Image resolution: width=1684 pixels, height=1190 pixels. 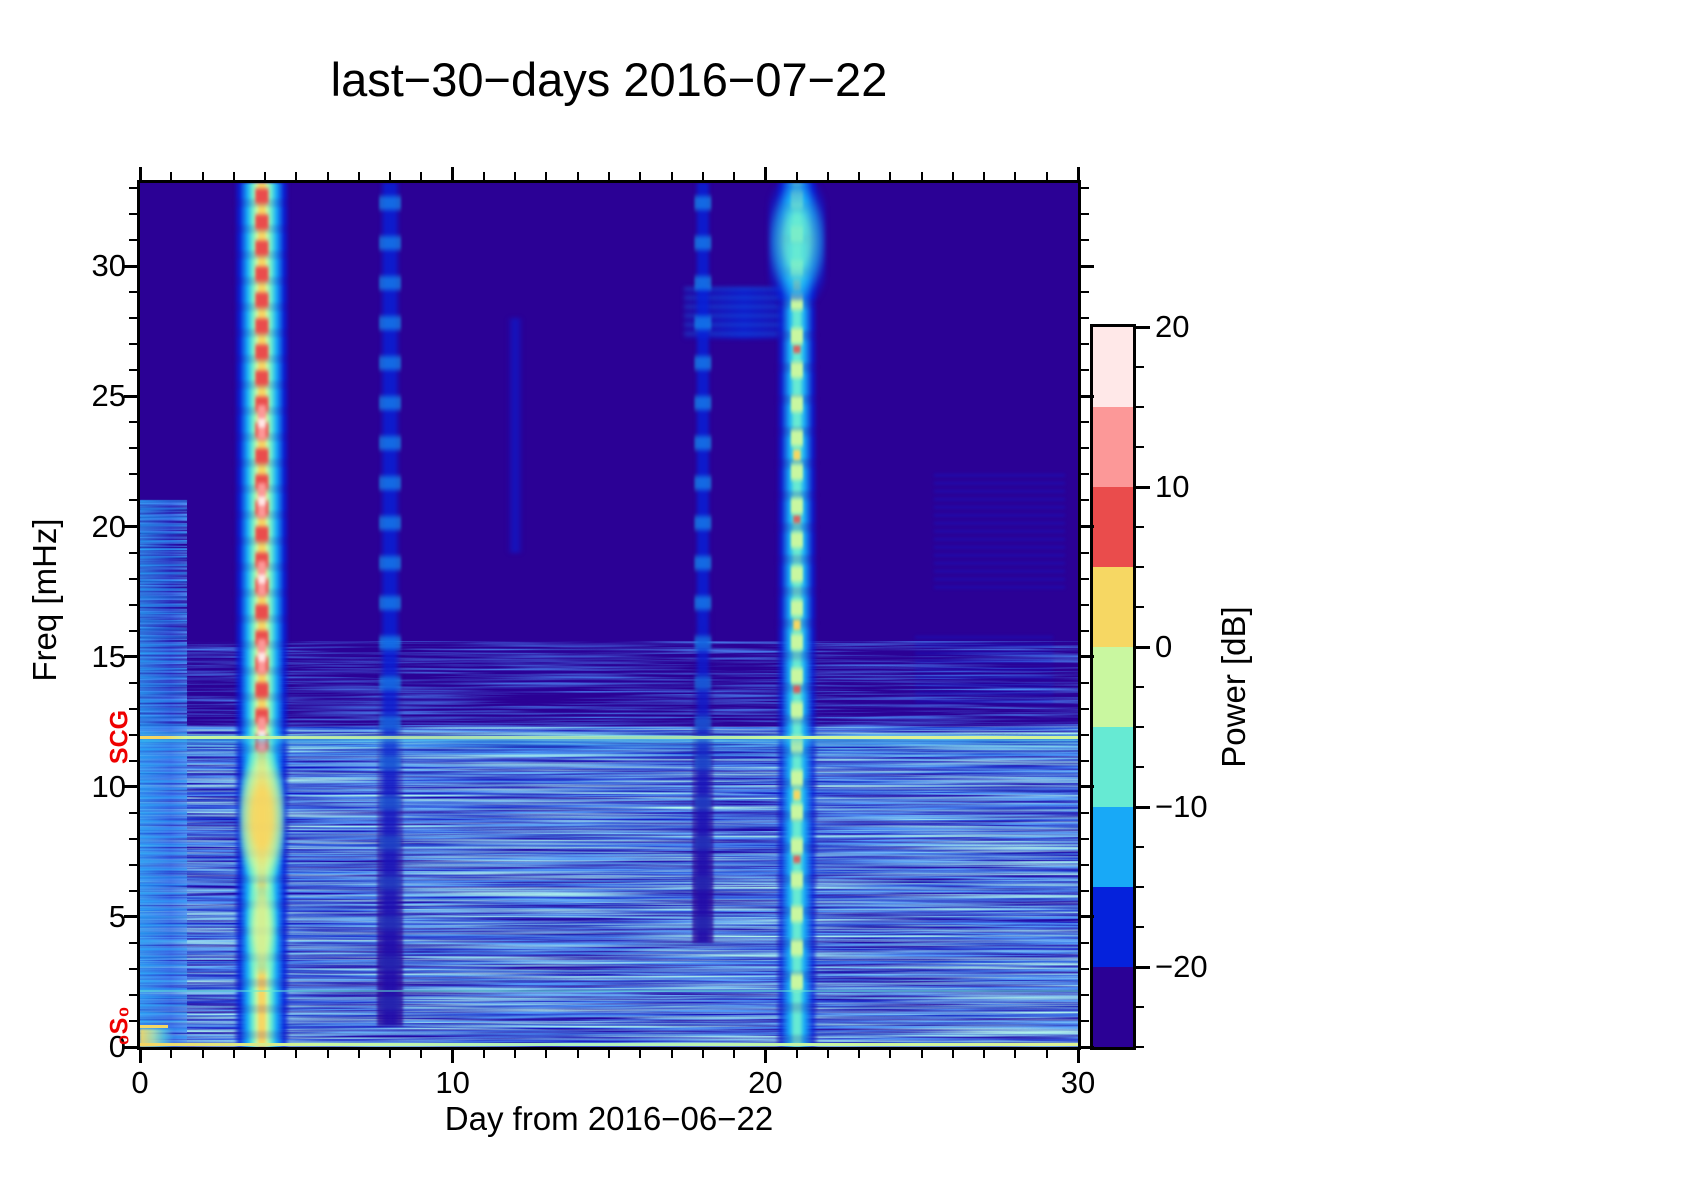 What do you see at coordinates (108, 526) in the screenshot?
I see `y-tick-label: 20` at bounding box center [108, 526].